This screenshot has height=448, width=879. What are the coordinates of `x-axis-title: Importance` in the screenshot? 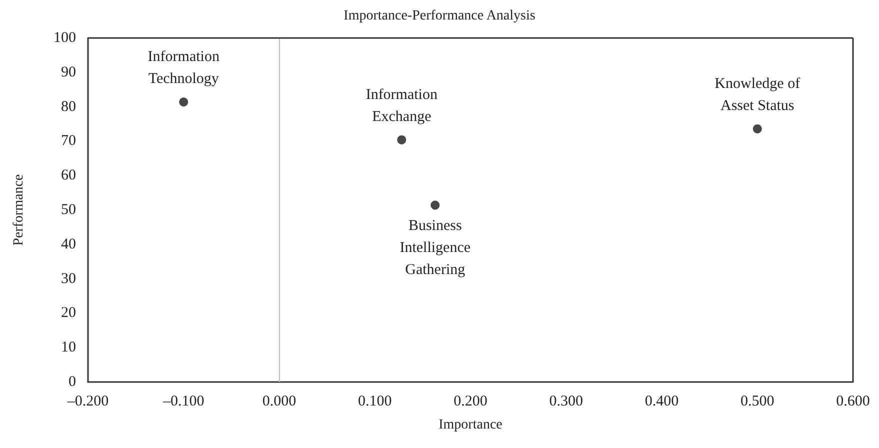 It's located at (470, 425).